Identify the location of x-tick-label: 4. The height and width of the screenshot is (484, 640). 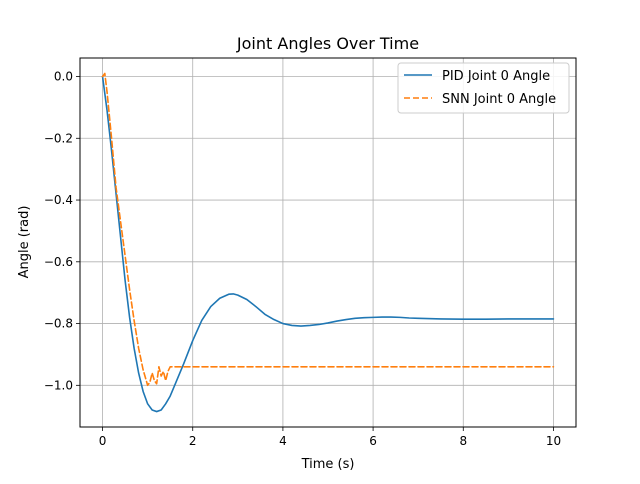
(283, 441).